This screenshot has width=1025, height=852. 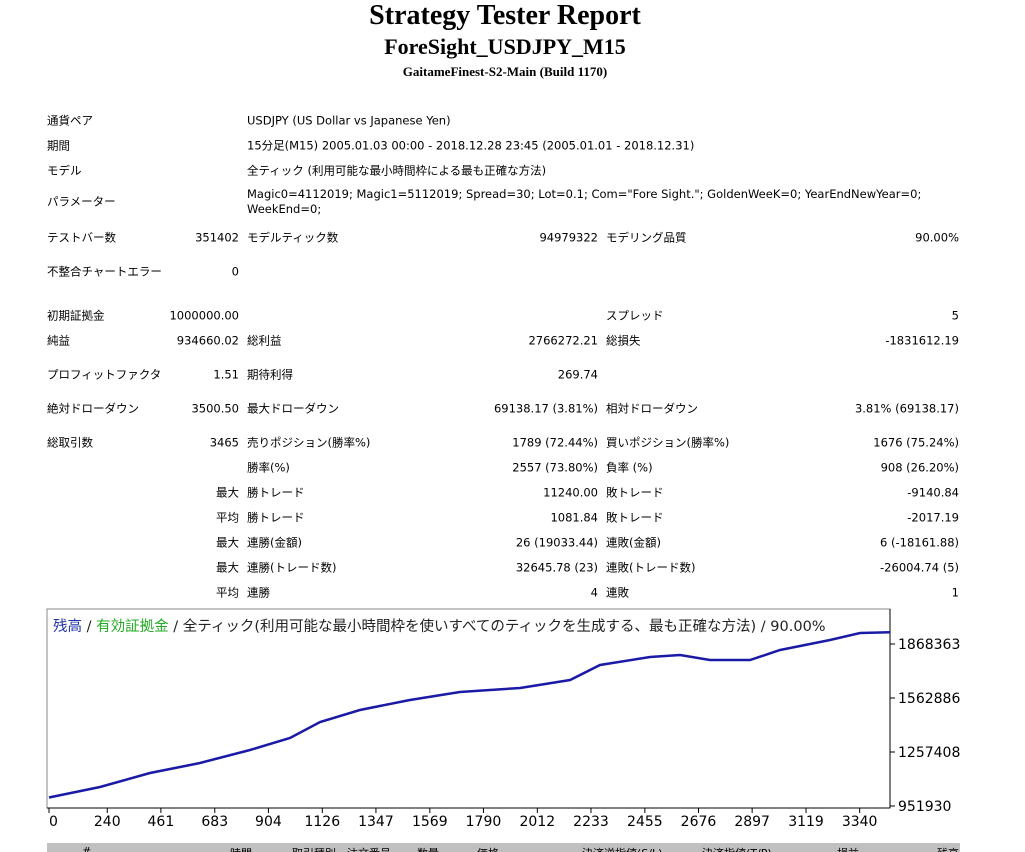 What do you see at coordinates (933, 492) in the screenshot?
I see `row-value: -9140.84` at bounding box center [933, 492].